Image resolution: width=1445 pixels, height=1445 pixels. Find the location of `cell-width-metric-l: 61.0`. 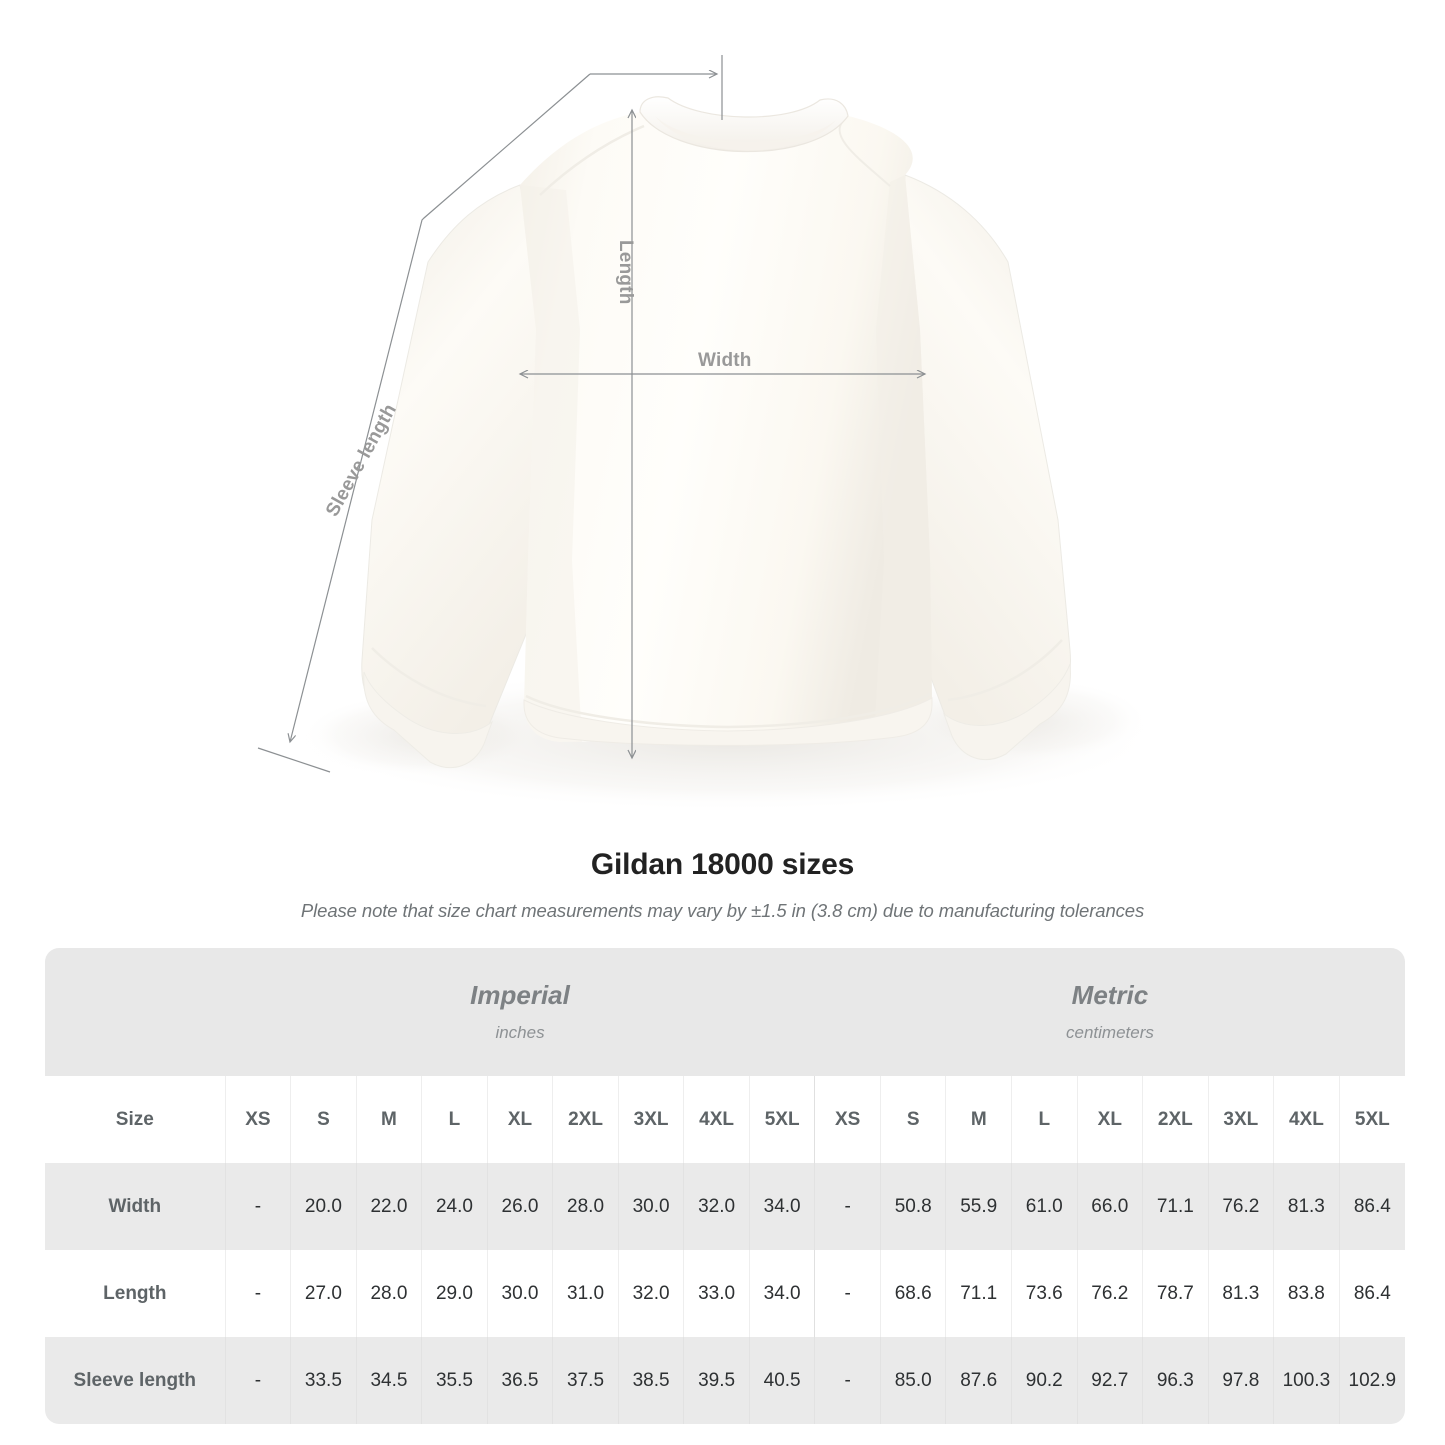

cell-width-metric-l: 61.0 is located at coordinates (1044, 1206).